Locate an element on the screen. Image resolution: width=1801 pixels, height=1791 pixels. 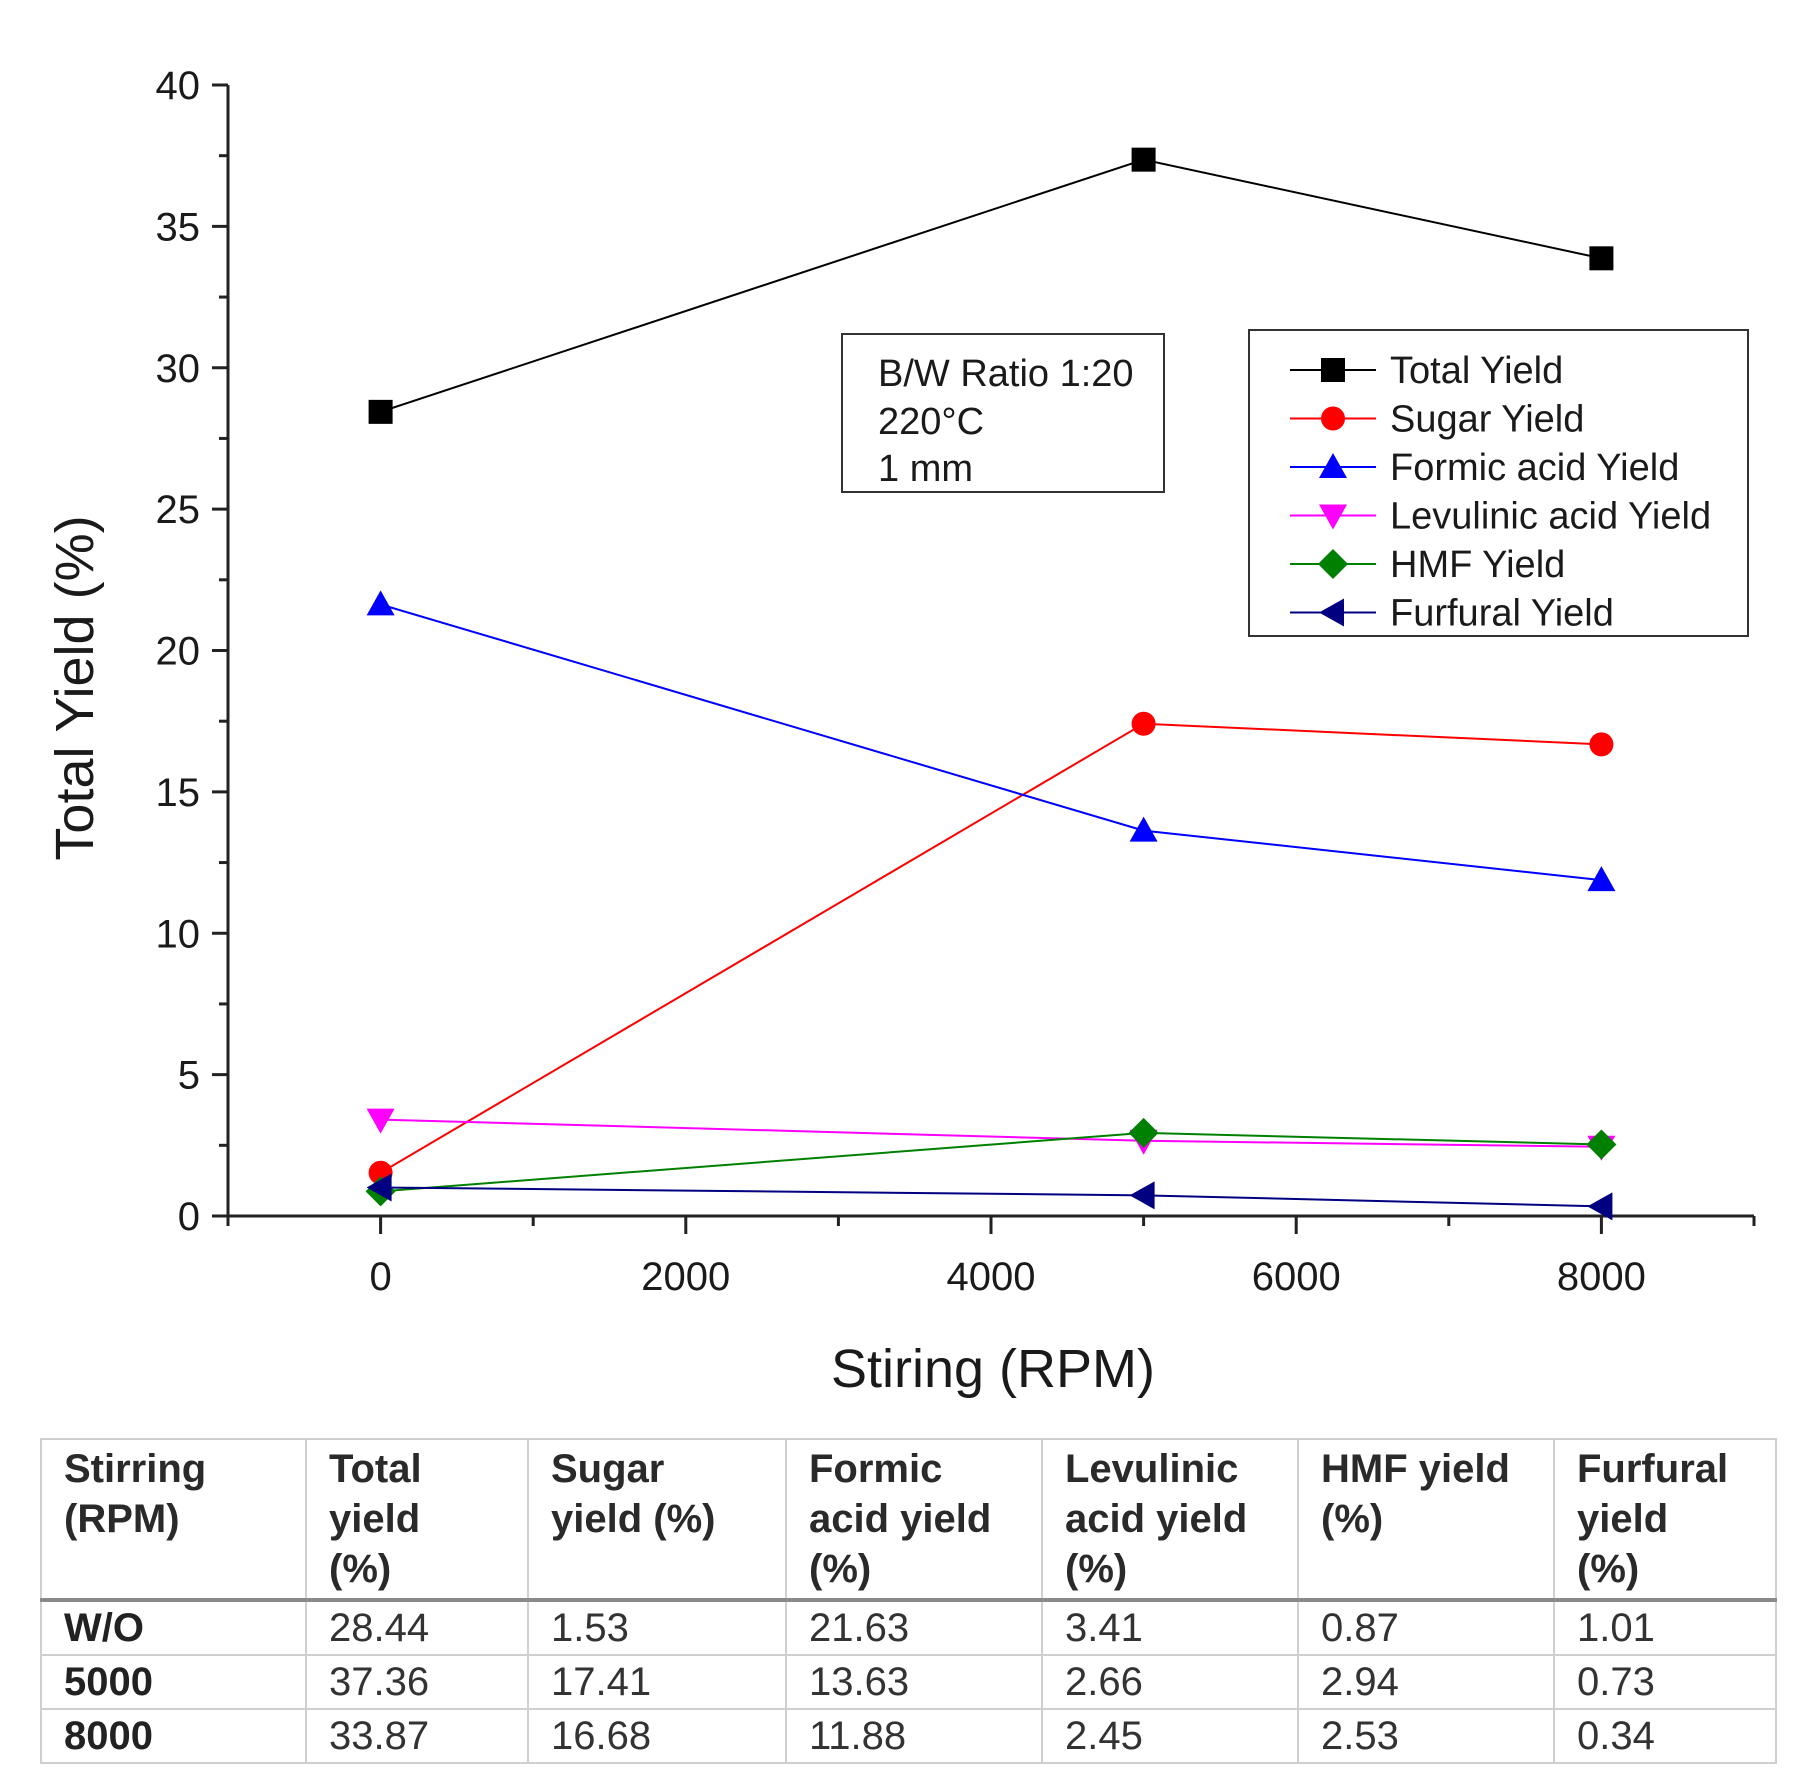
table-cell: 2.53 is located at coordinates (1426, 1736).